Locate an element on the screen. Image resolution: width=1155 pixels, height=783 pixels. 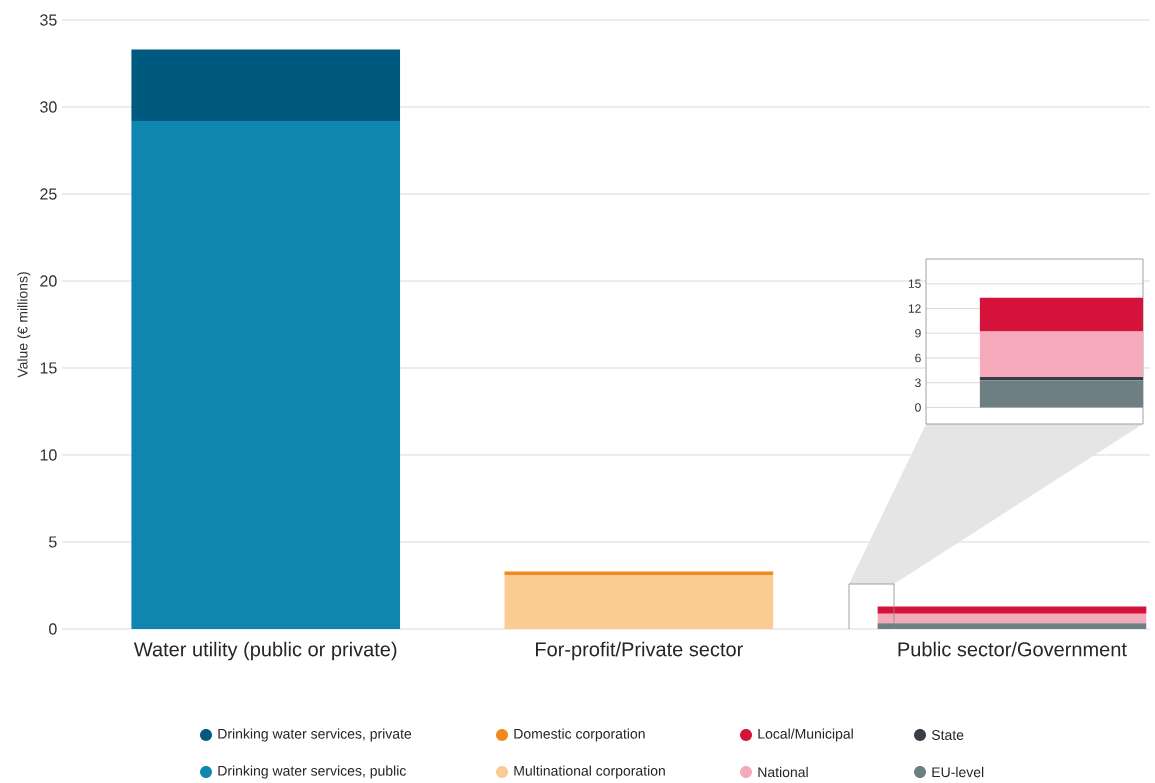
x-tick-label: For-profit/Private sector is located at coordinates (639, 651).